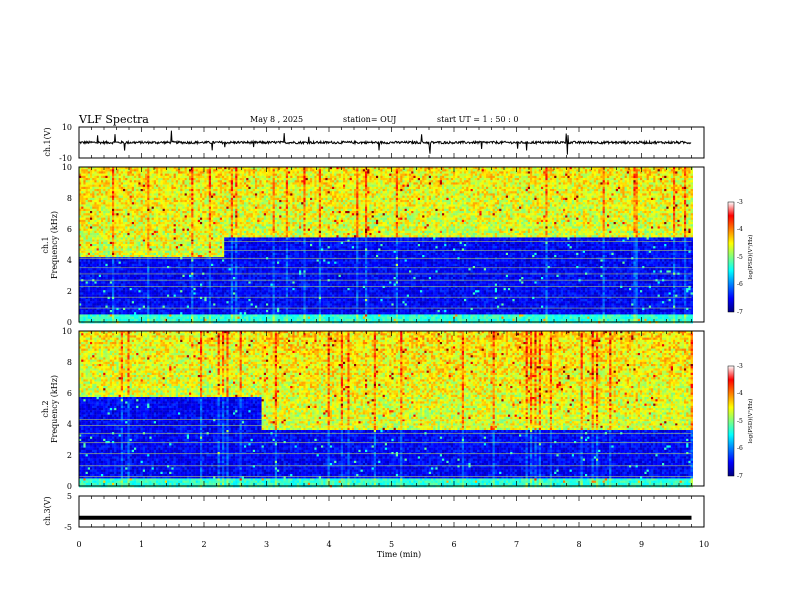  I want to click on ch1-ytick-0: 0, so click(69, 322).